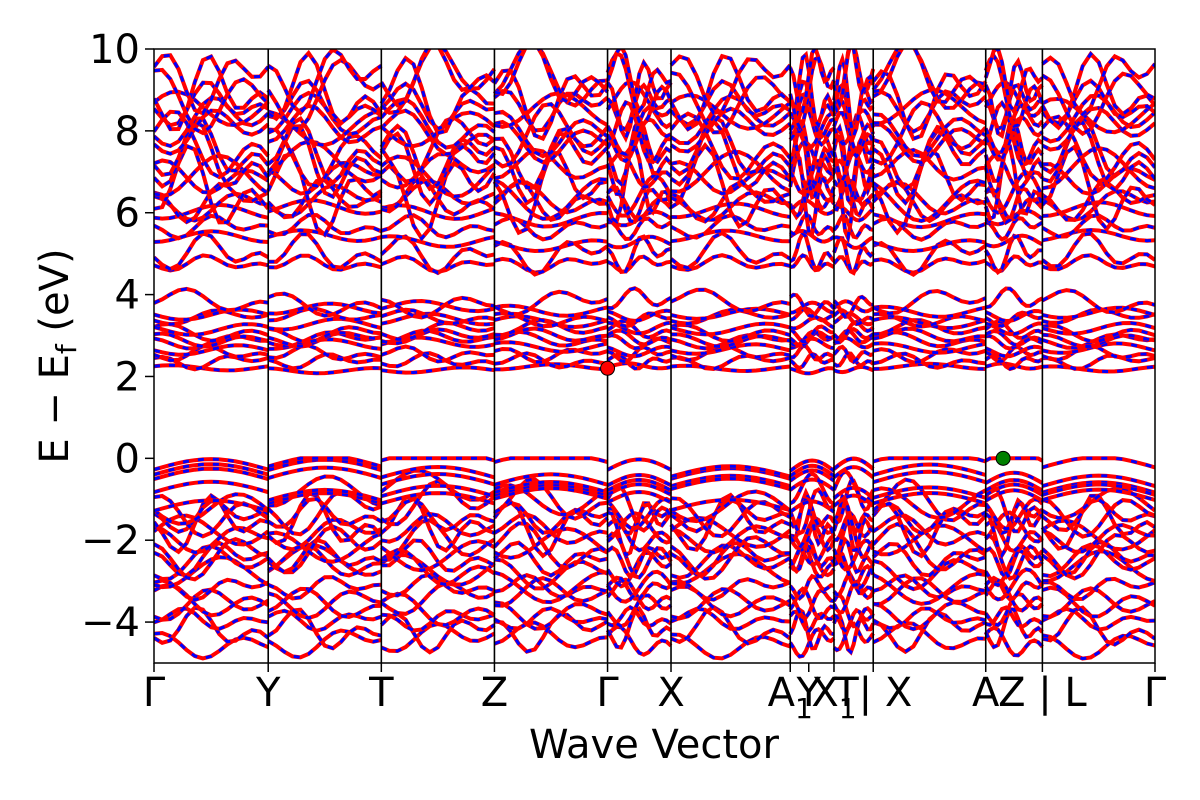 Image resolution: width=1200 pixels, height=800 pixels. Describe the element at coordinates (110, 623) in the screenshot. I see `y-tick-label: −4` at that location.